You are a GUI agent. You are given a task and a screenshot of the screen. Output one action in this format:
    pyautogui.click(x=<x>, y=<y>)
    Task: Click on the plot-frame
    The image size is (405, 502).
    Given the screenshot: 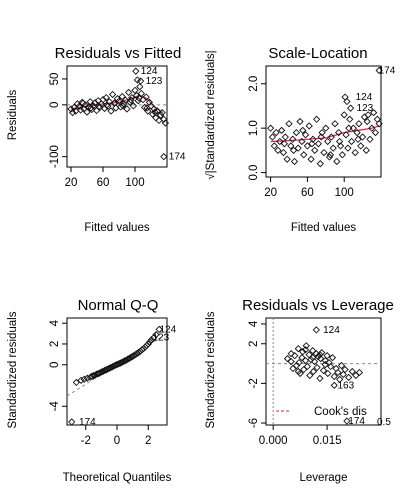 What is the action you would take?
    pyautogui.click(x=323, y=121)
    